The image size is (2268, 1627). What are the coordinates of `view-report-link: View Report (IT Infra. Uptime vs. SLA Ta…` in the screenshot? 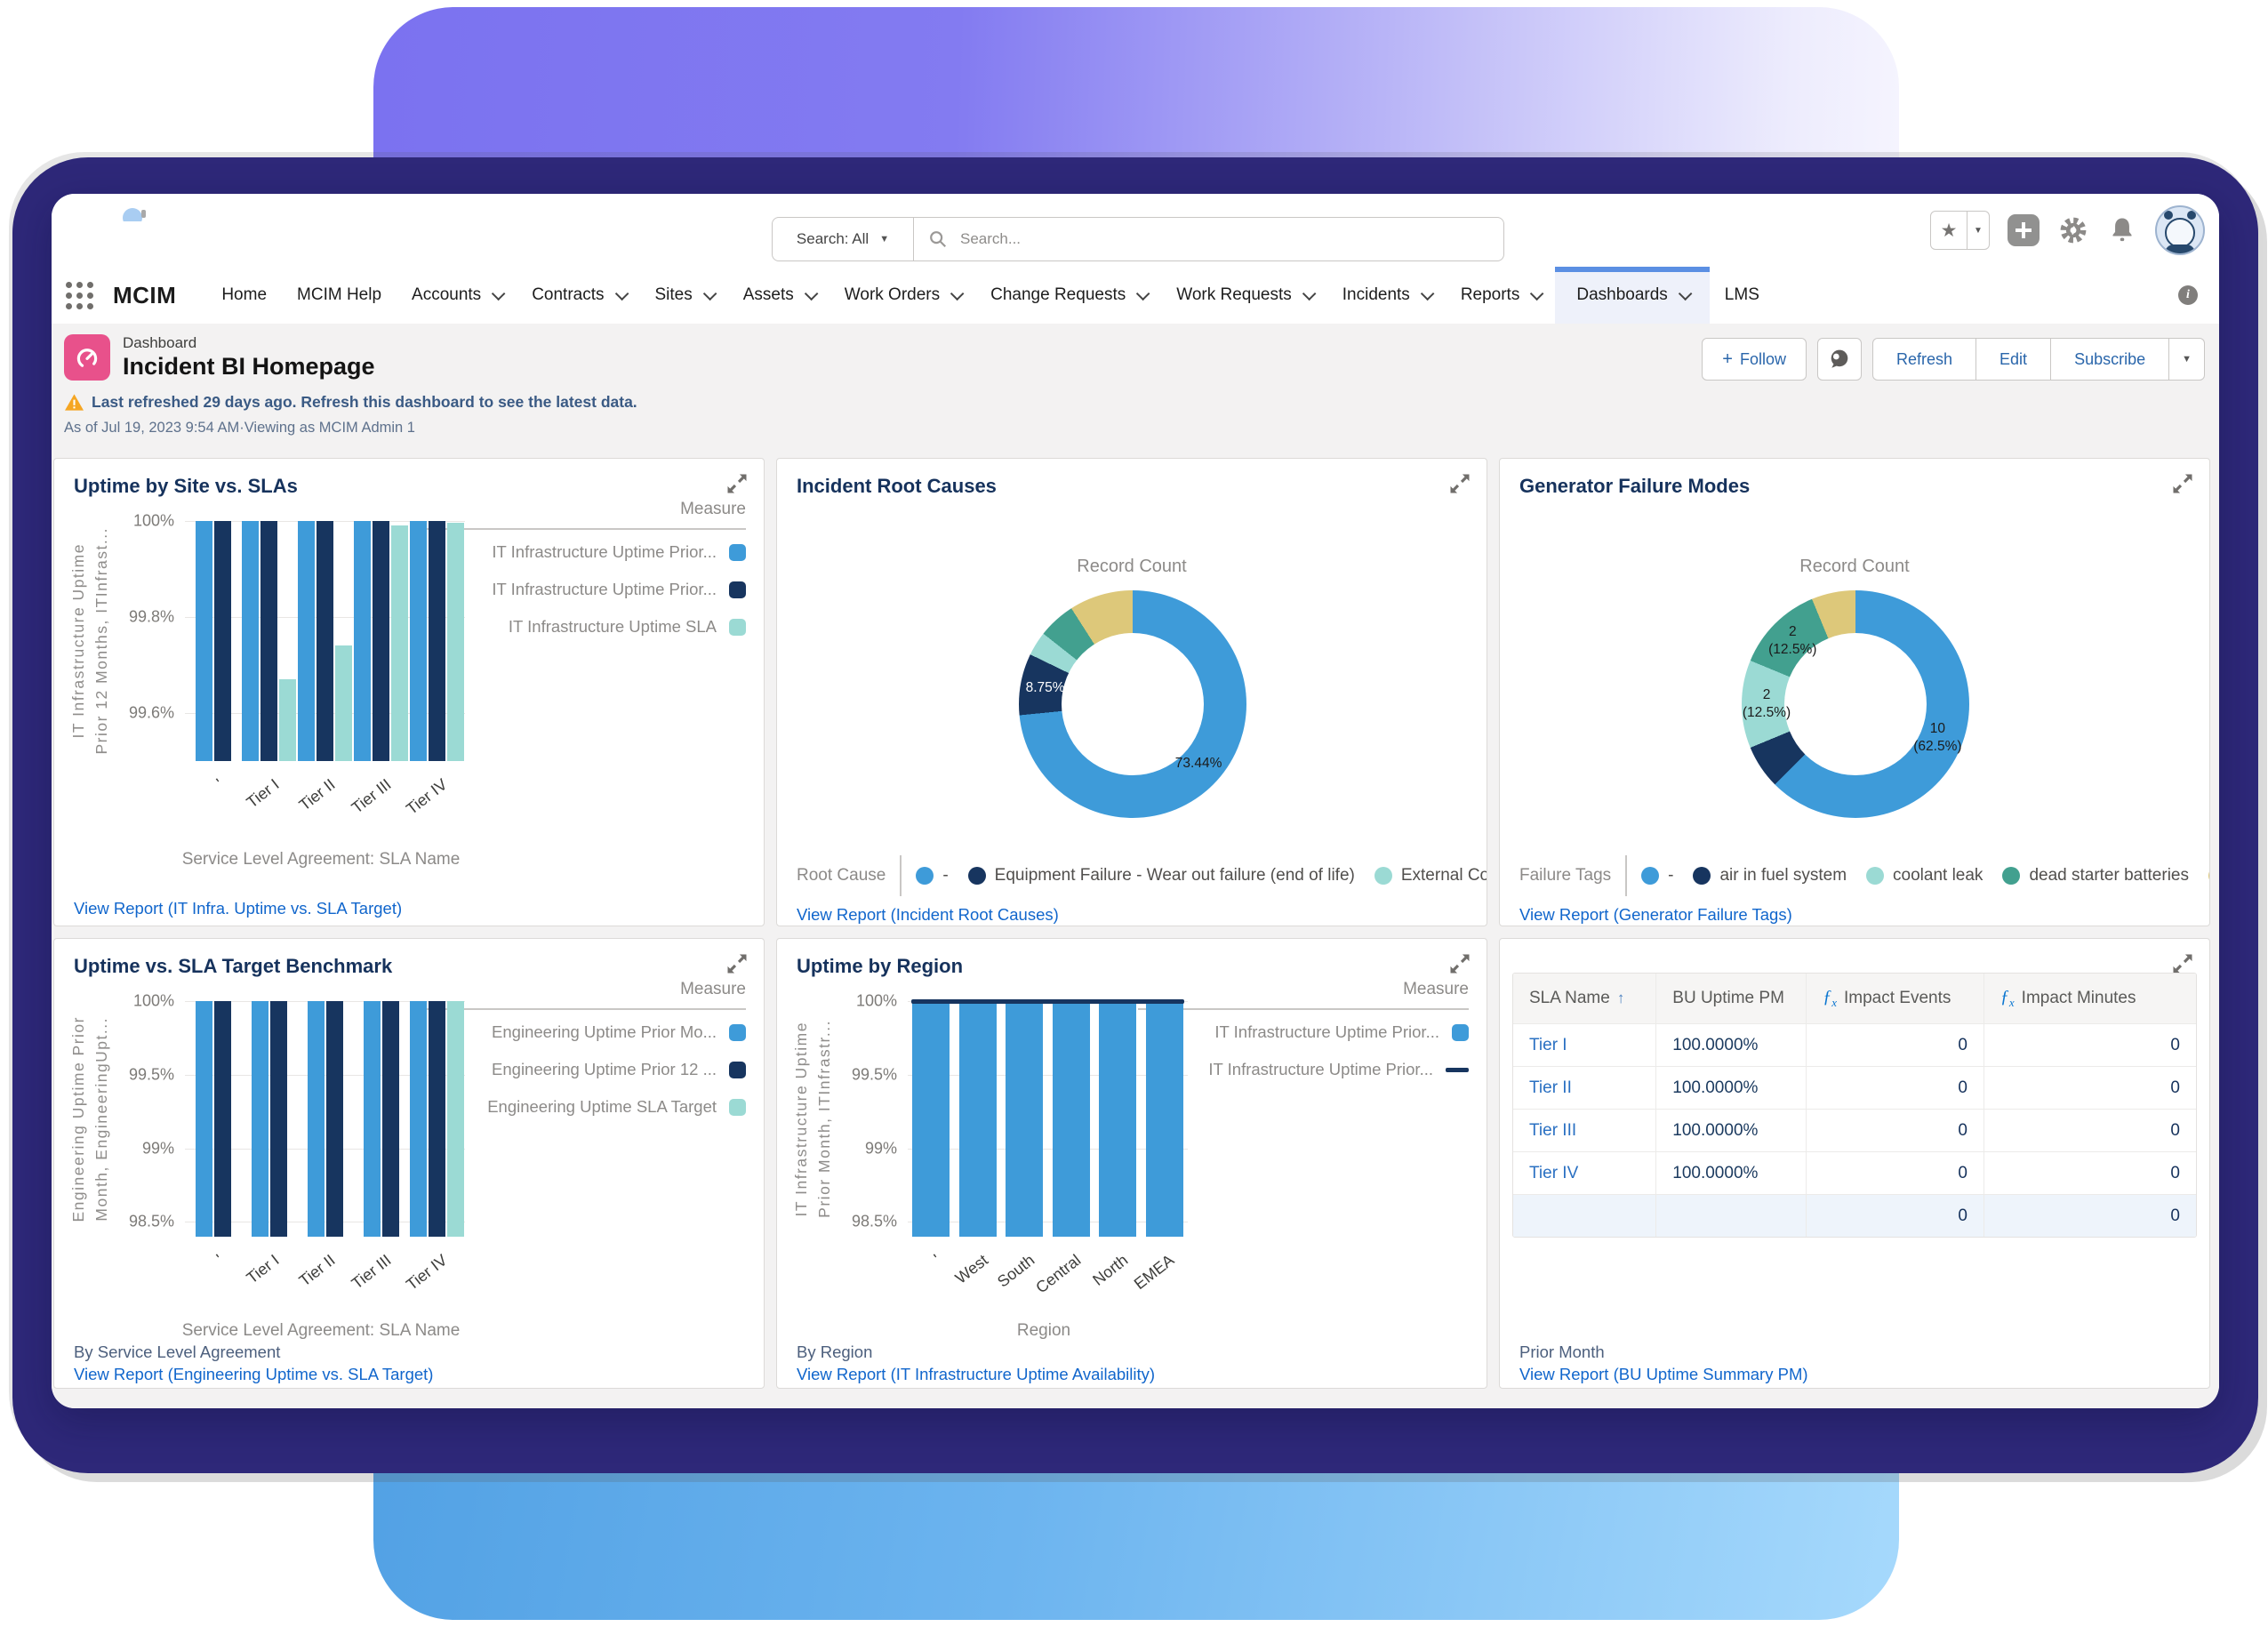 It's located at (238, 908).